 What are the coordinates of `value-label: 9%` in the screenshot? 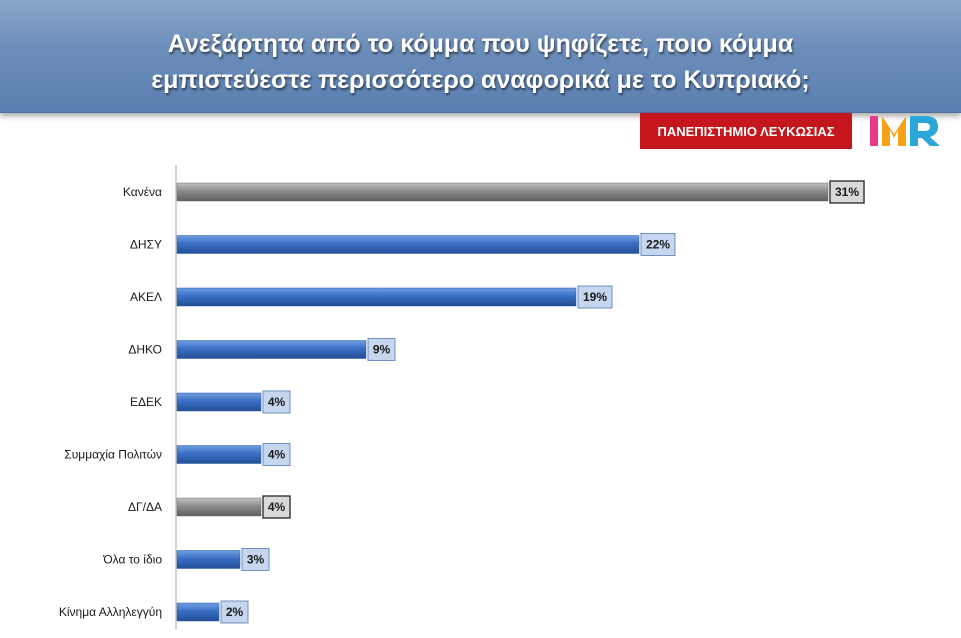 It's located at (382, 350).